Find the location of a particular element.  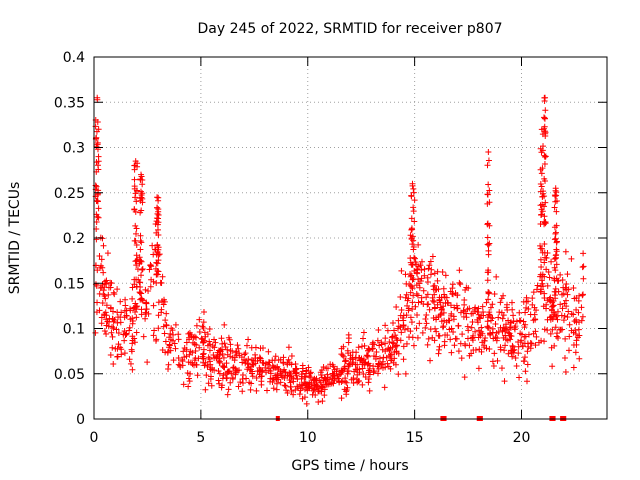

spike-peak-point is located at coordinates (488, 152).